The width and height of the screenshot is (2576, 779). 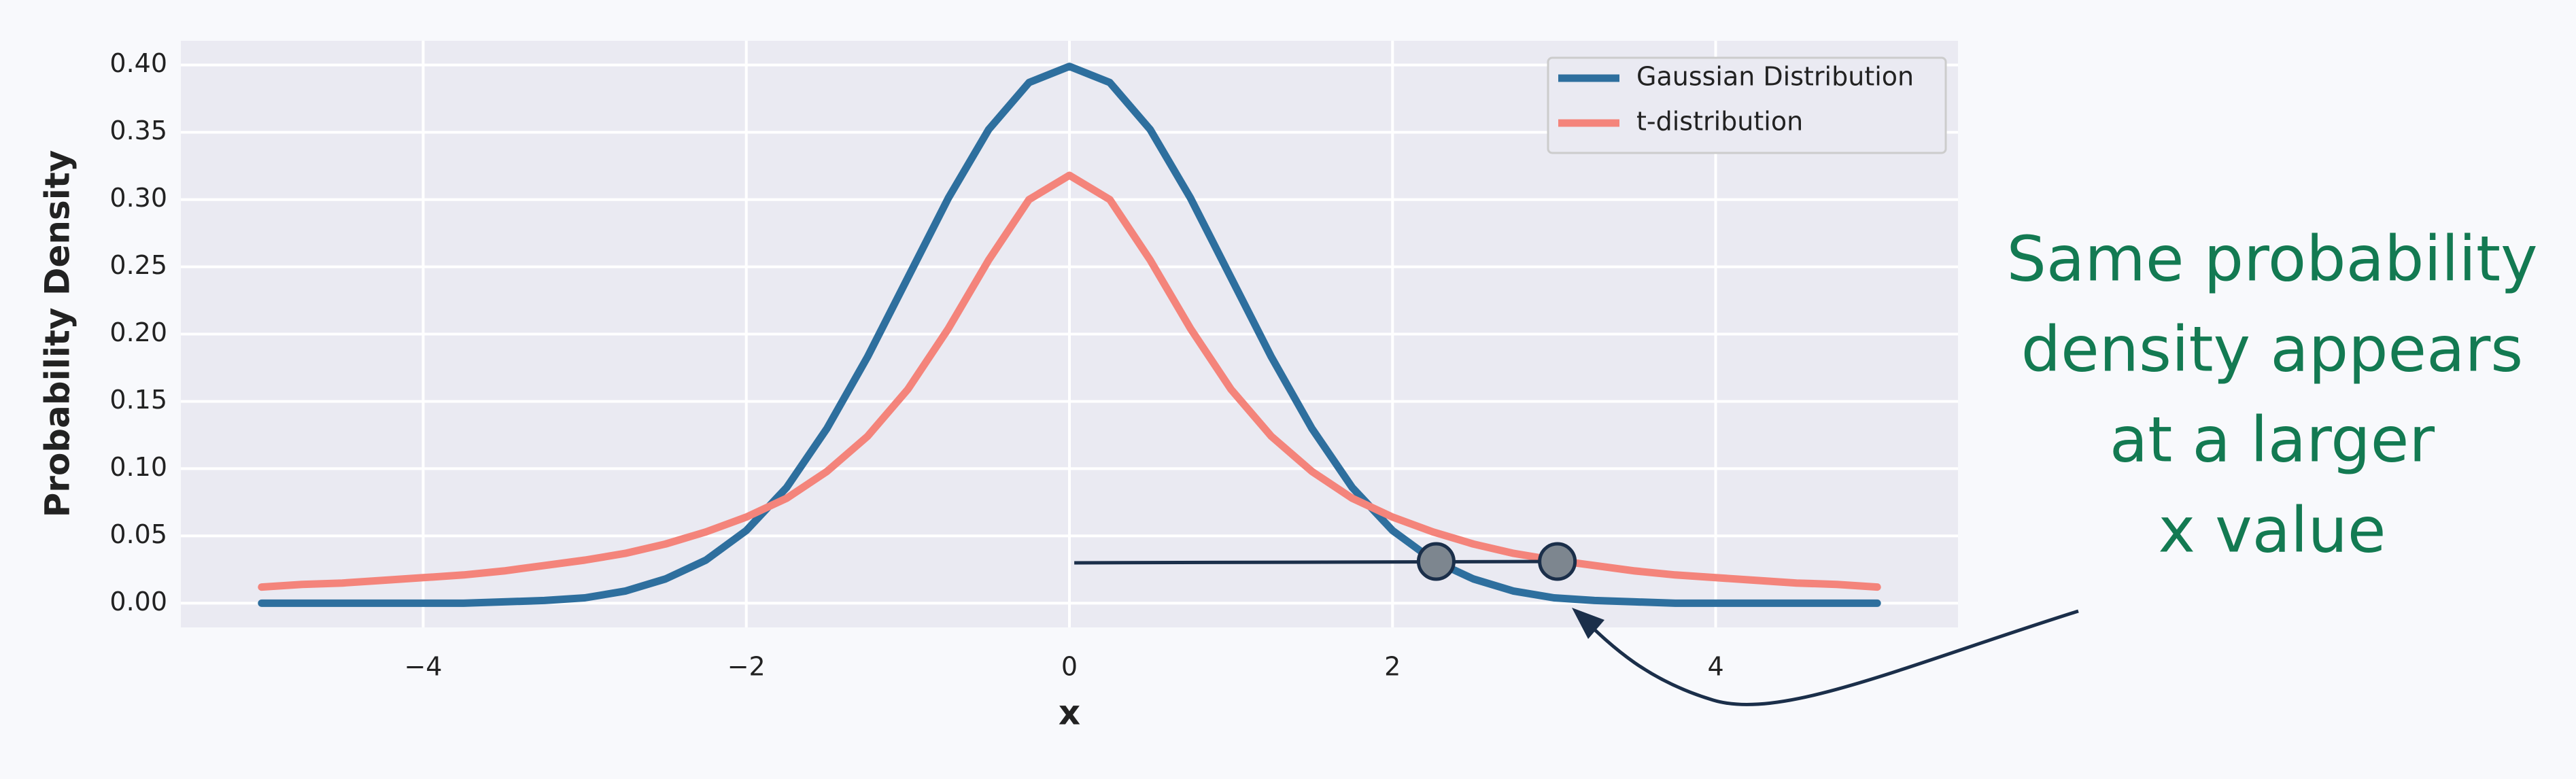 What do you see at coordinates (1828, 657) in the screenshot?
I see `annotation-arrow` at bounding box center [1828, 657].